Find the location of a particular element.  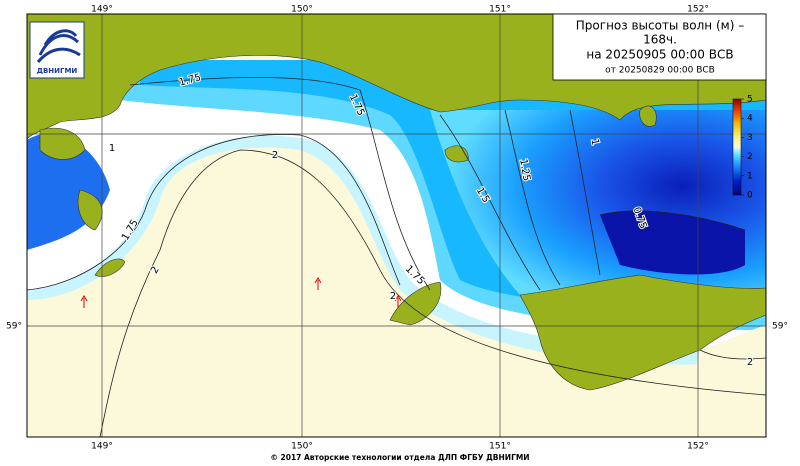

colorbar-tick-label: 2 is located at coordinates (750, 157).